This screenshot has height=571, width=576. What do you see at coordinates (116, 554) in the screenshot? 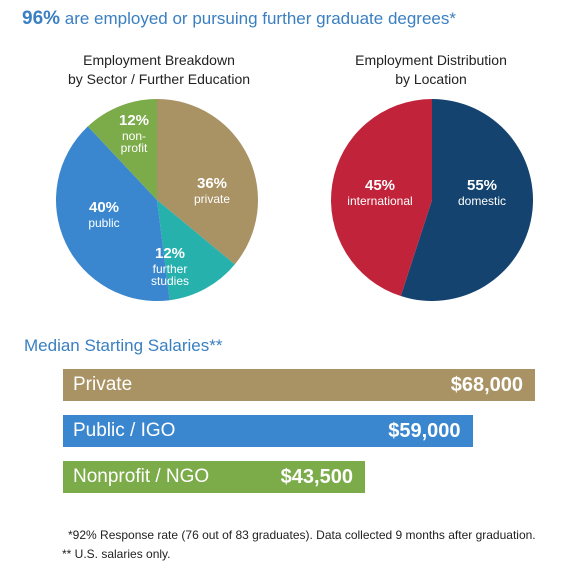
I see `footnote-us-salaries: ** U.S. salaries only.` at bounding box center [116, 554].